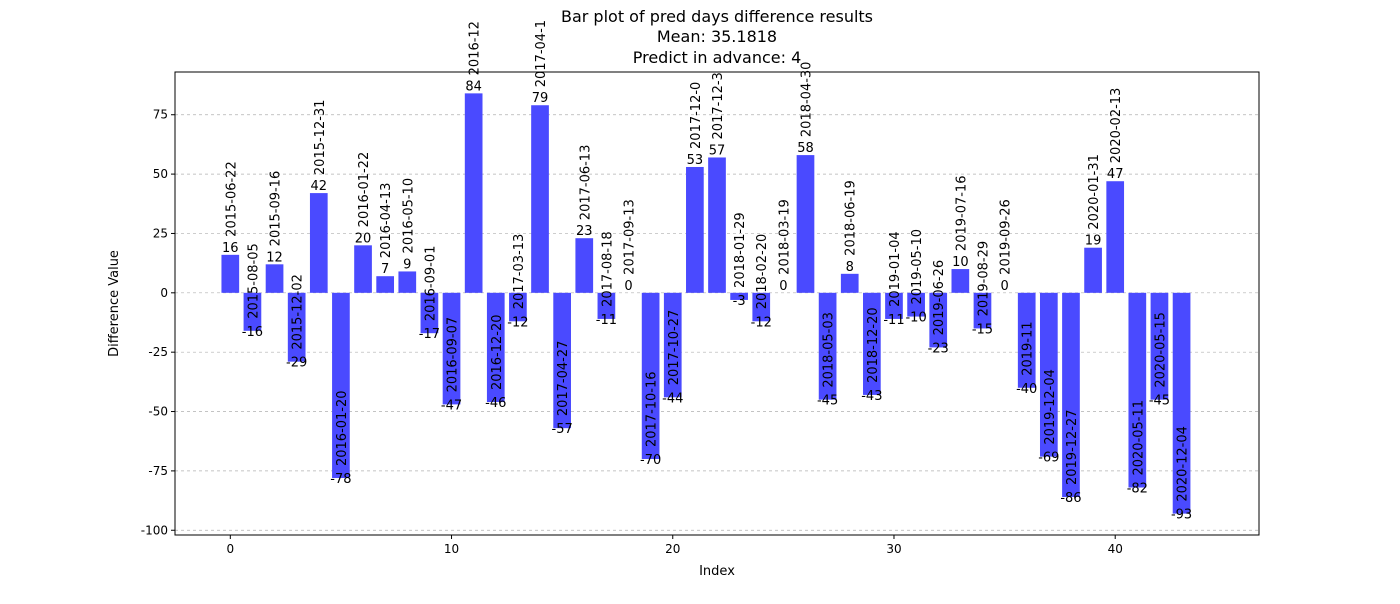 The height and width of the screenshot is (604, 1400). What do you see at coordinates (1094, 192) in the screenshot?
I see `bar-date-label: 2020-01-31` at bounding box center [1094, 192].